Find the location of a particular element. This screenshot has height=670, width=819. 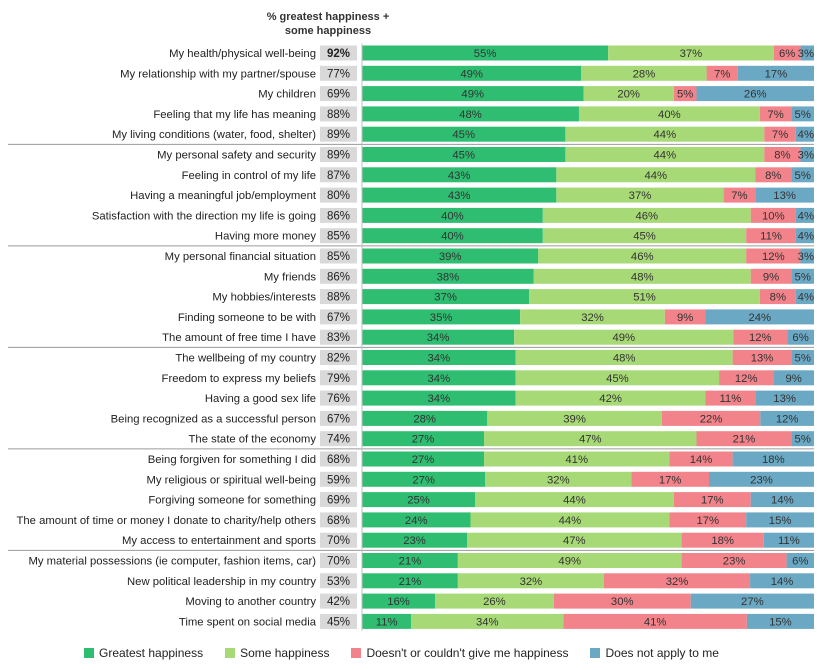

legend-swatch-doesnt is located at coordinates (356, 653).